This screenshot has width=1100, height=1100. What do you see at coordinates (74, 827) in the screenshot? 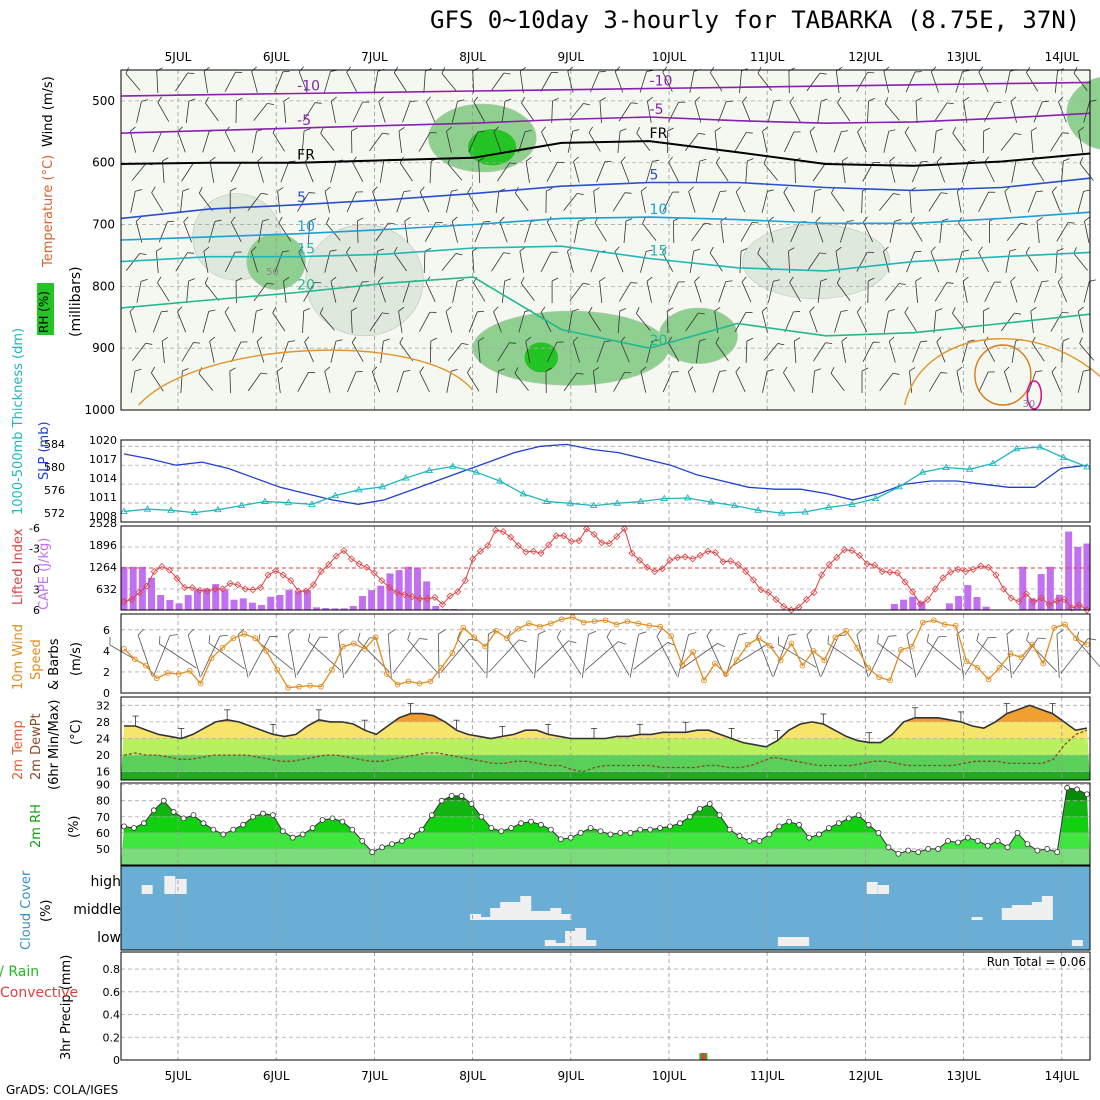
I see `rh2m-axis-label: (%)` at bounding box center [74, 827].